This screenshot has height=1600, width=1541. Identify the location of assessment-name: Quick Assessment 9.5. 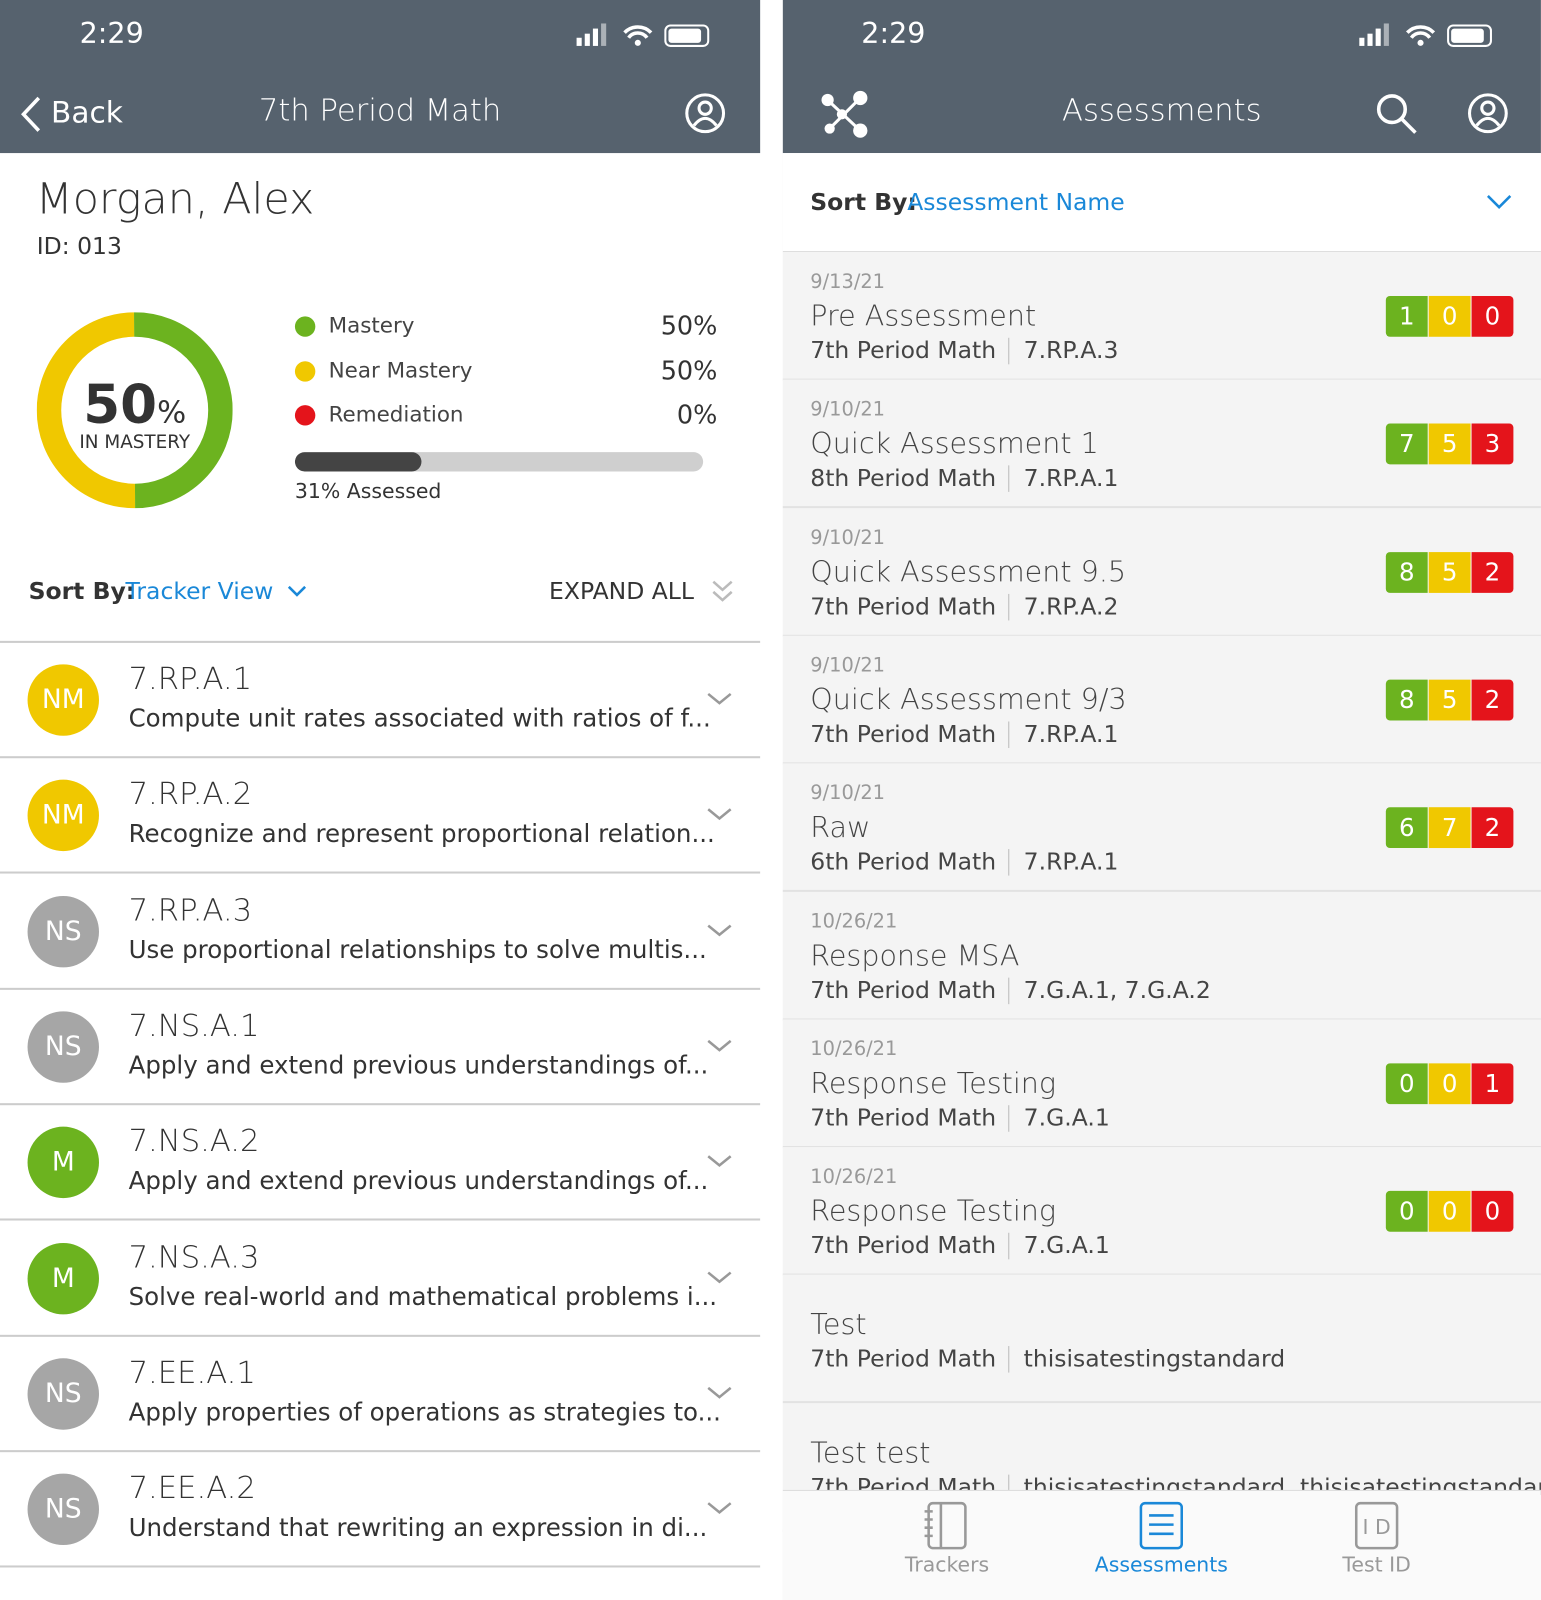
(968, 571).